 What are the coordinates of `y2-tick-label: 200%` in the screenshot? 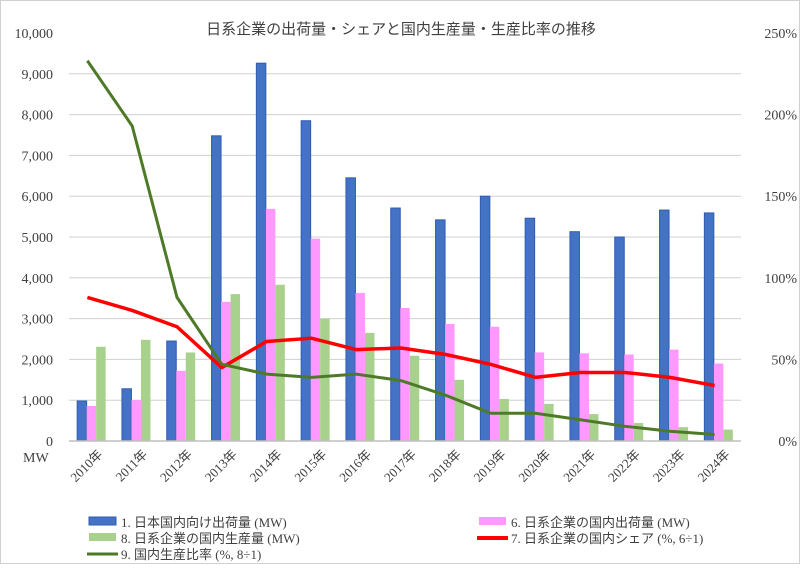 It's located at (780, 116).